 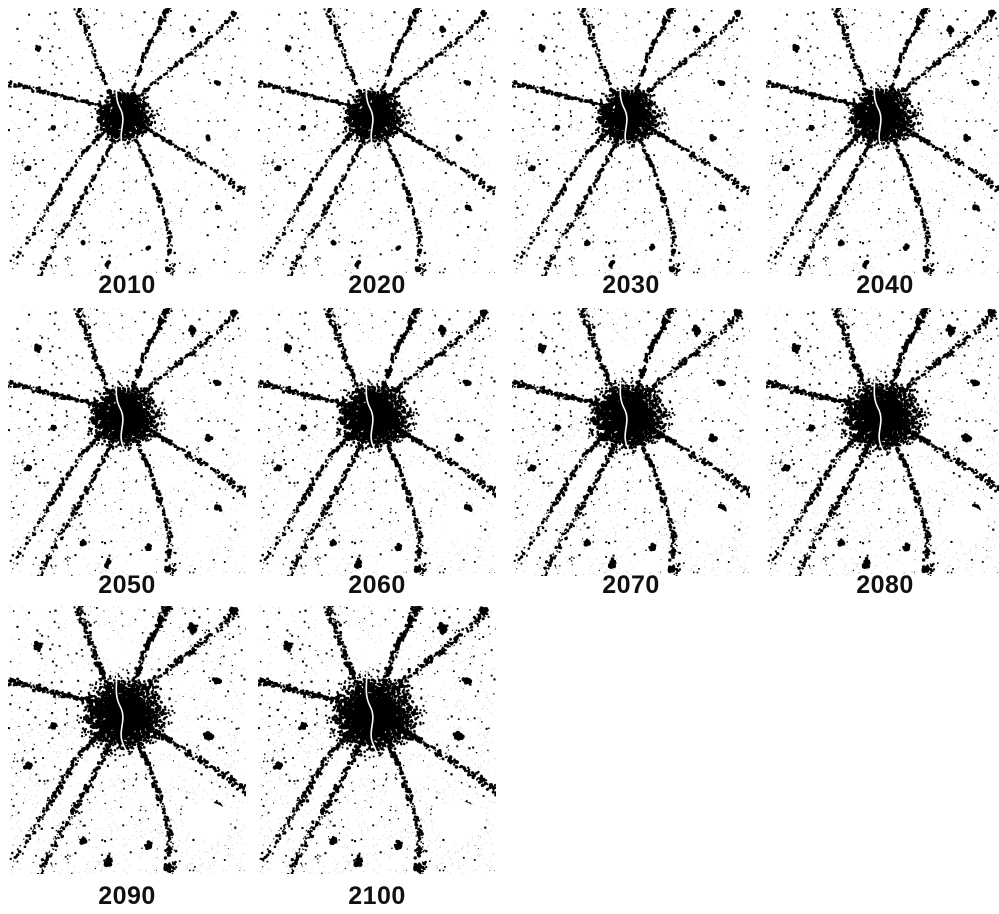 I want to click on map-panel-2050: 2050, so click(x=127, y=455).